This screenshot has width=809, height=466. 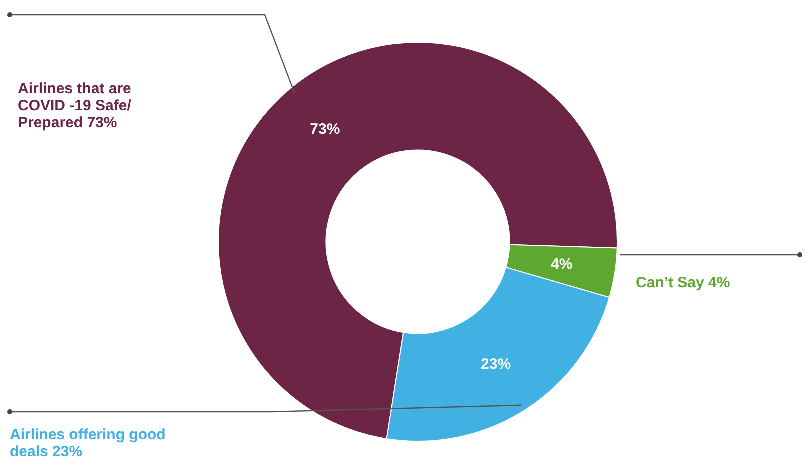 What do you see at coordinates (325, 129) in the screenshot?
I see `data-label: 73%` at bounding box center [325, 129].